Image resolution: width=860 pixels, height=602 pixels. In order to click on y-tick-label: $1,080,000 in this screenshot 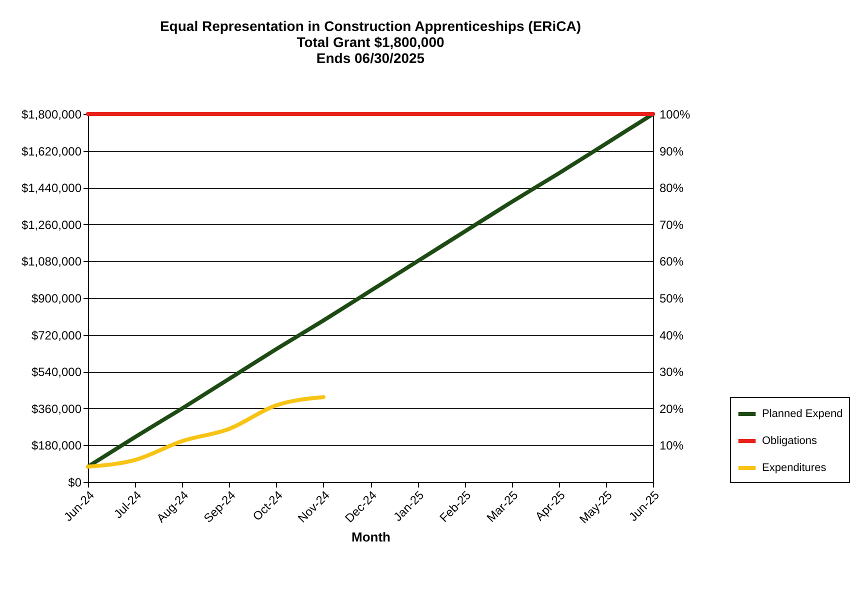, I will do `click(51, 261)`.